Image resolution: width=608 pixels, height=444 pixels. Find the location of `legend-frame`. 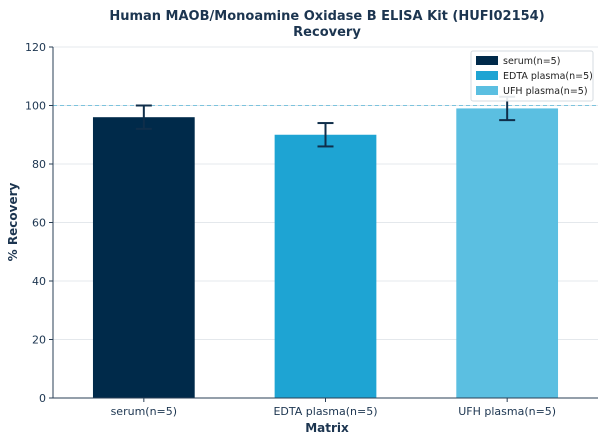

legend-frame is located at coordinates (532, 76).